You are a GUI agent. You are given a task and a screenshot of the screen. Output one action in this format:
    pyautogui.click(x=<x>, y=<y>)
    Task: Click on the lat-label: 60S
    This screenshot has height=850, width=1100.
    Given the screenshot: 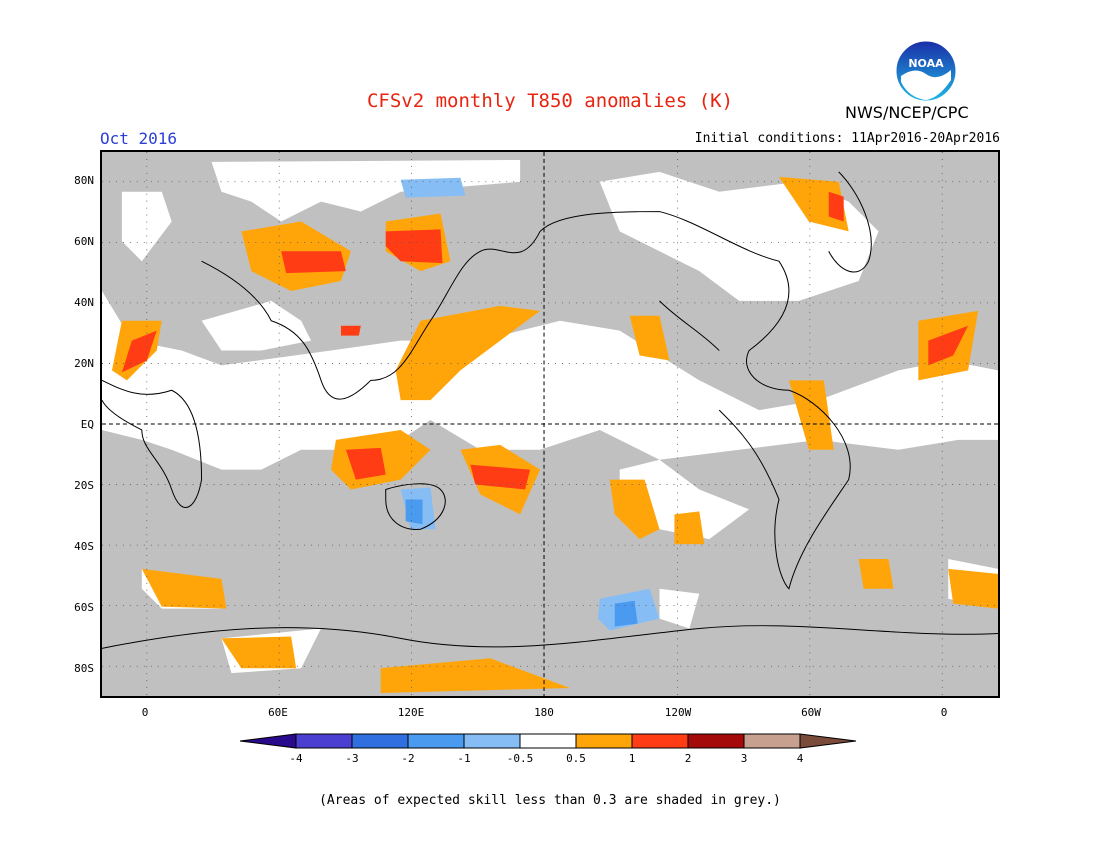 What is the action you would take?
    pyautogui.click(x=84, y=607)
    